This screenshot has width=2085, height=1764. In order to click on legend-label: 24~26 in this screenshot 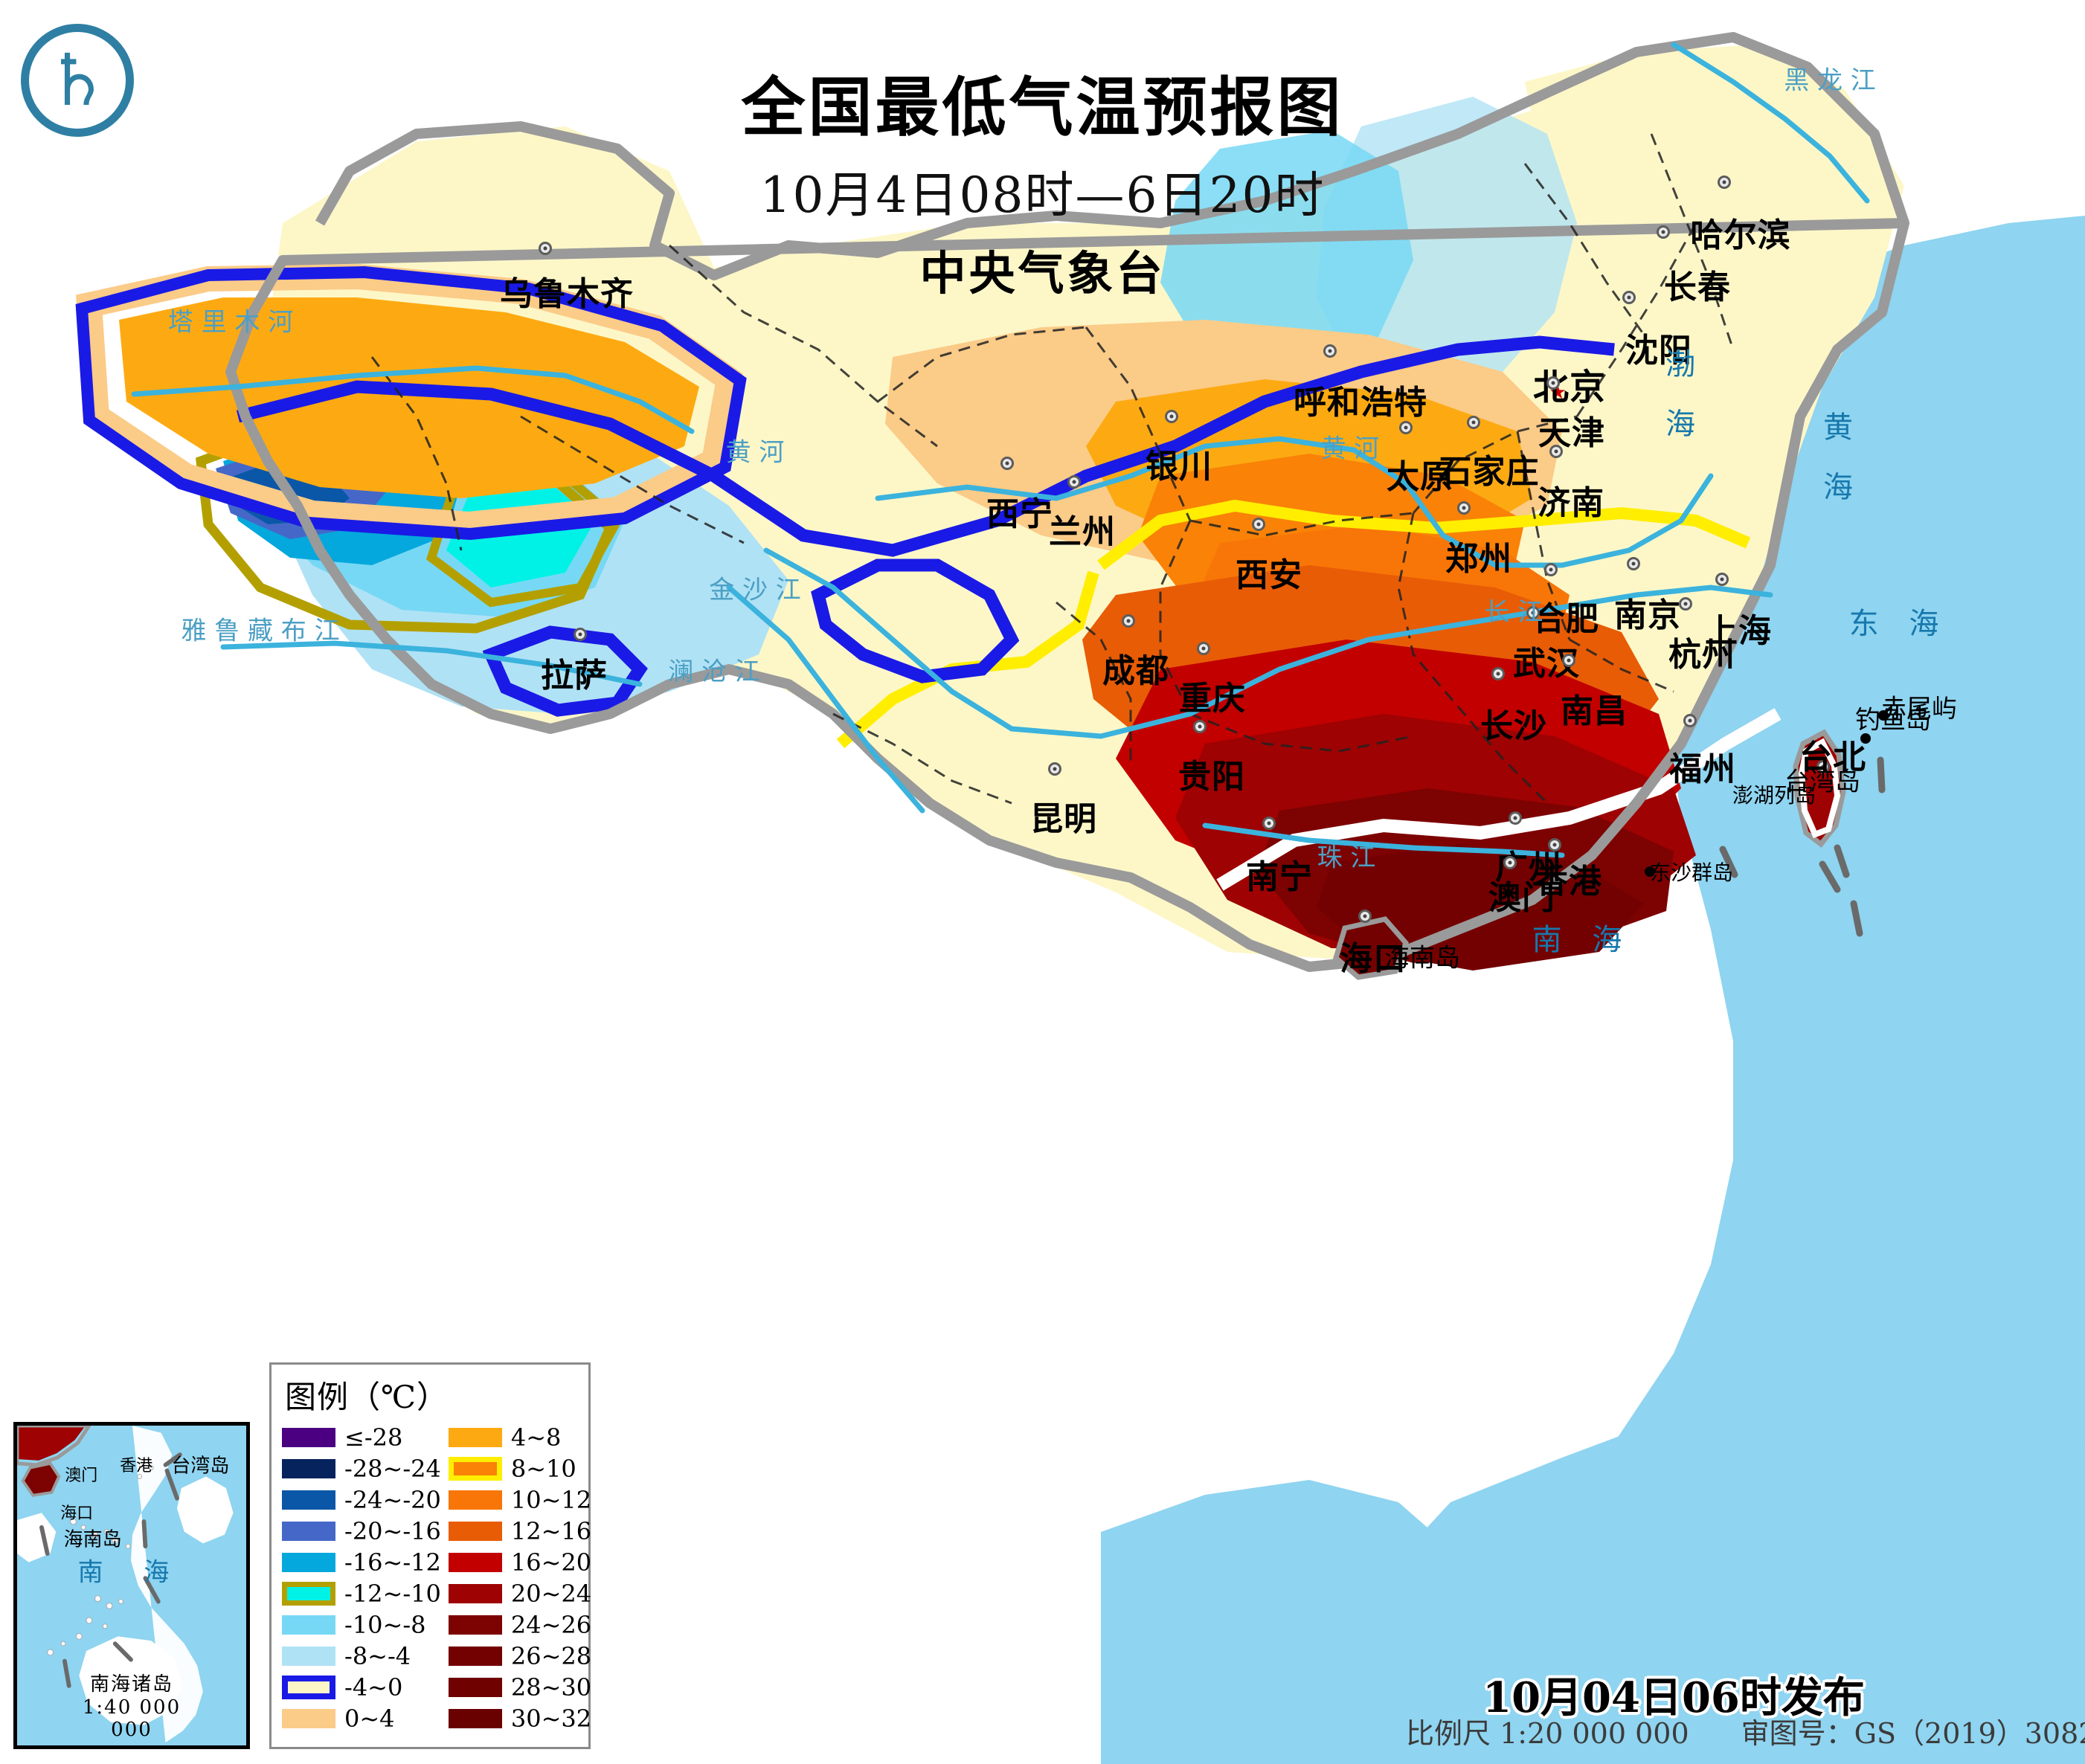, I will do `click(551, 1625)`.